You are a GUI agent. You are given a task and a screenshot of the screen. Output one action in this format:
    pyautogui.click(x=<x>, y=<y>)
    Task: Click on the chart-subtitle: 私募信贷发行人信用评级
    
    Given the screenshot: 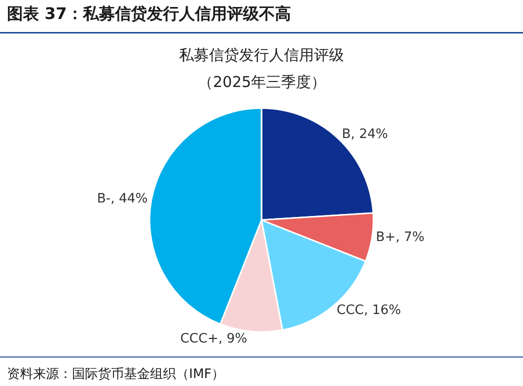 What is the action you would take?
    pyautogui.click(x=261, y=55)
    